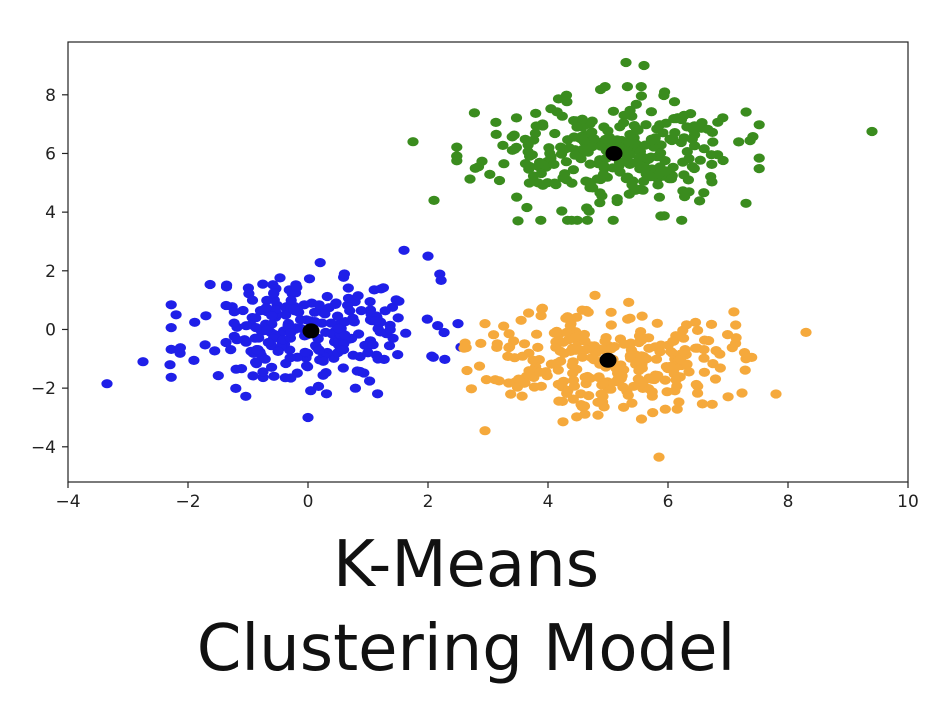 Image resolution: width=932 pixels, height=728 pixels. What do you see at coordinates (187, 502) in the screenshot?
I see `x-tick-label: −2` at bounding box center [187, 502].